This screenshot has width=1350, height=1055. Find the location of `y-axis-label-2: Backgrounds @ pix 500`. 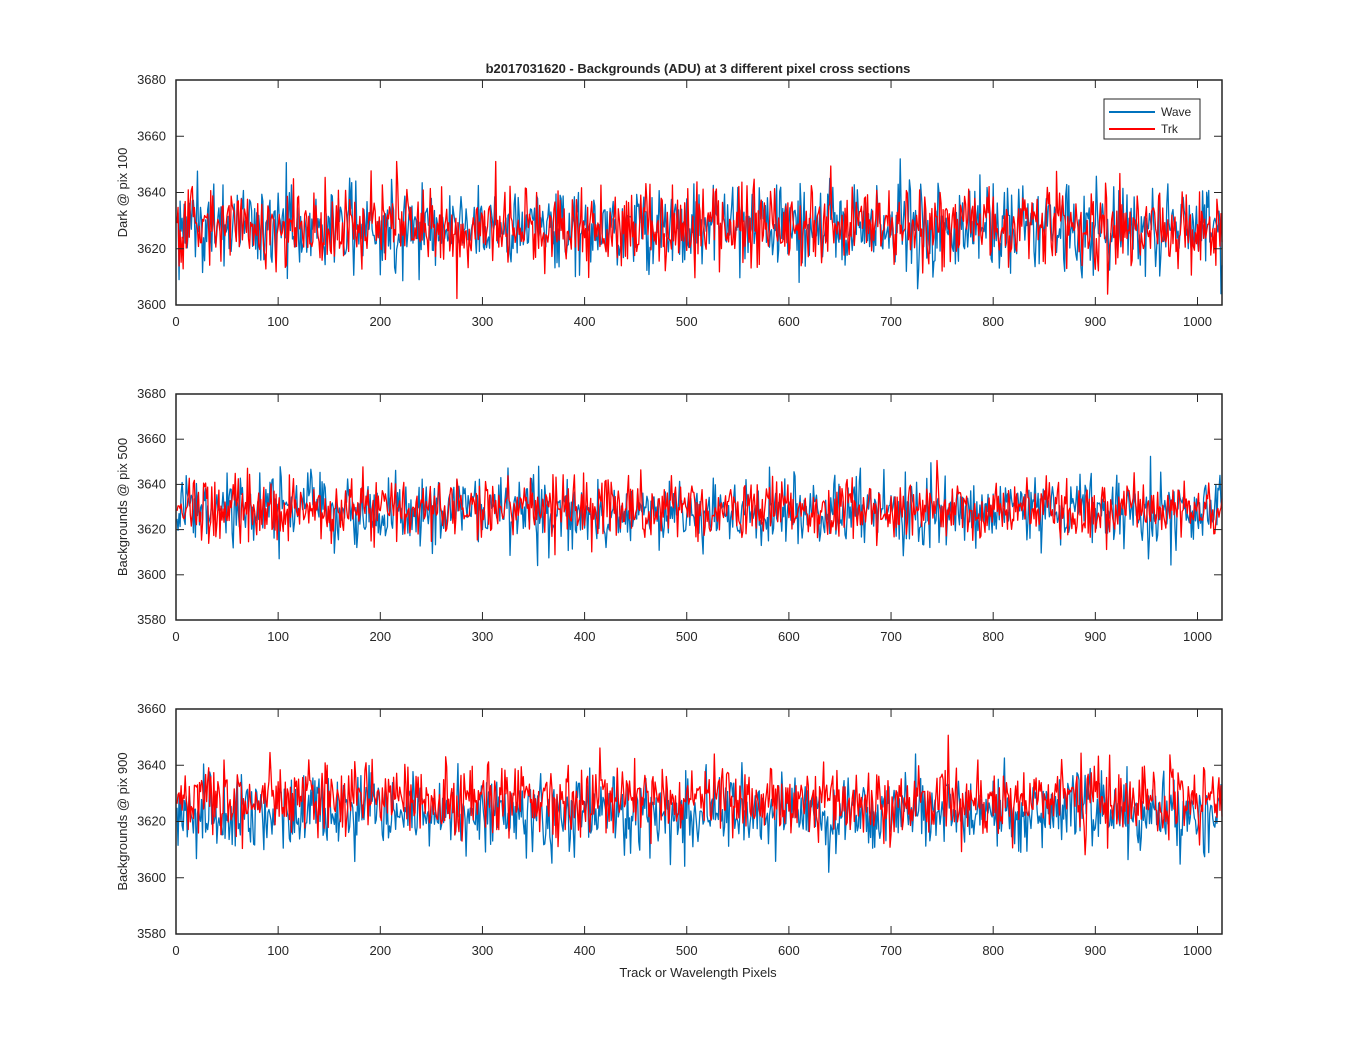

y-axis-label-2: Backgrounds @ pix 500 is located at coordinates (122, 507).